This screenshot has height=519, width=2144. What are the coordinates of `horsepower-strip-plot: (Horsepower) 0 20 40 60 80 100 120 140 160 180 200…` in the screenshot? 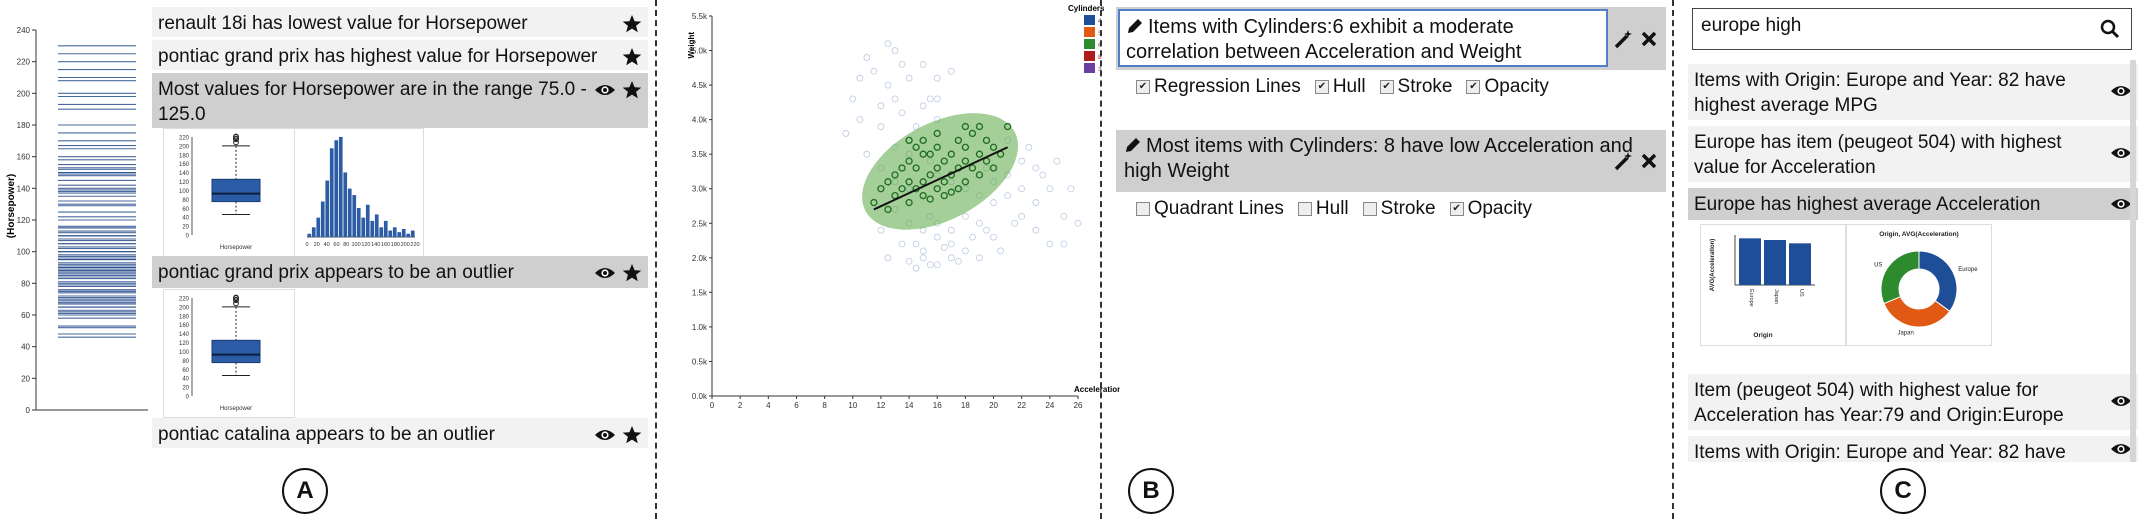 It's located at (77, 220).